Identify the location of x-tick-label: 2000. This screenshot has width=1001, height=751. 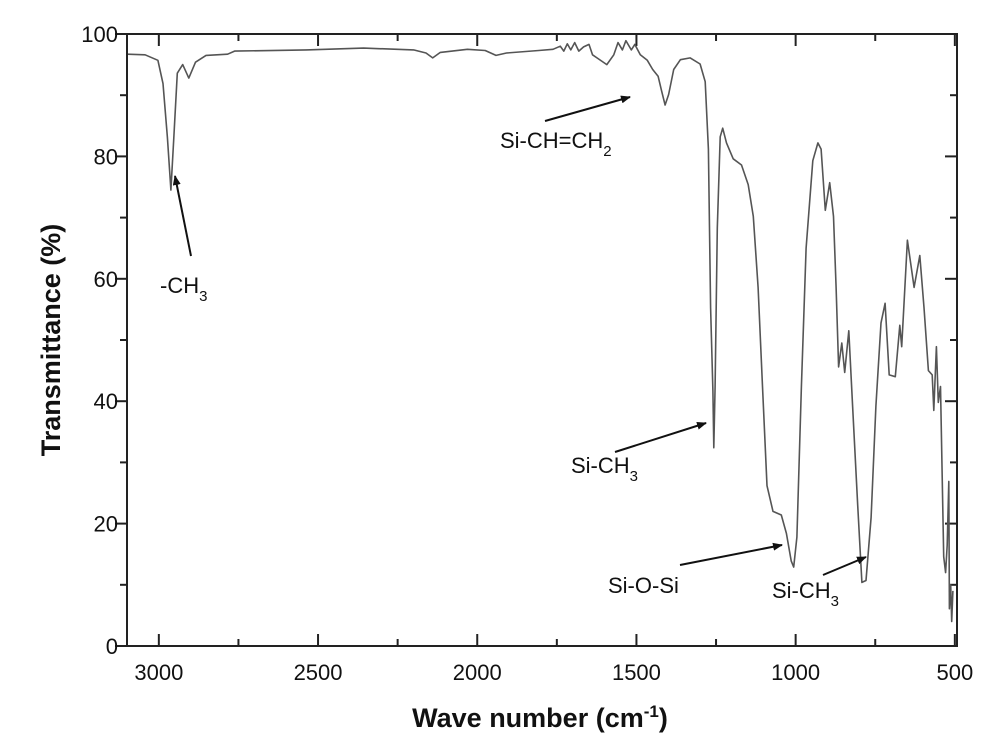
(477, 672).